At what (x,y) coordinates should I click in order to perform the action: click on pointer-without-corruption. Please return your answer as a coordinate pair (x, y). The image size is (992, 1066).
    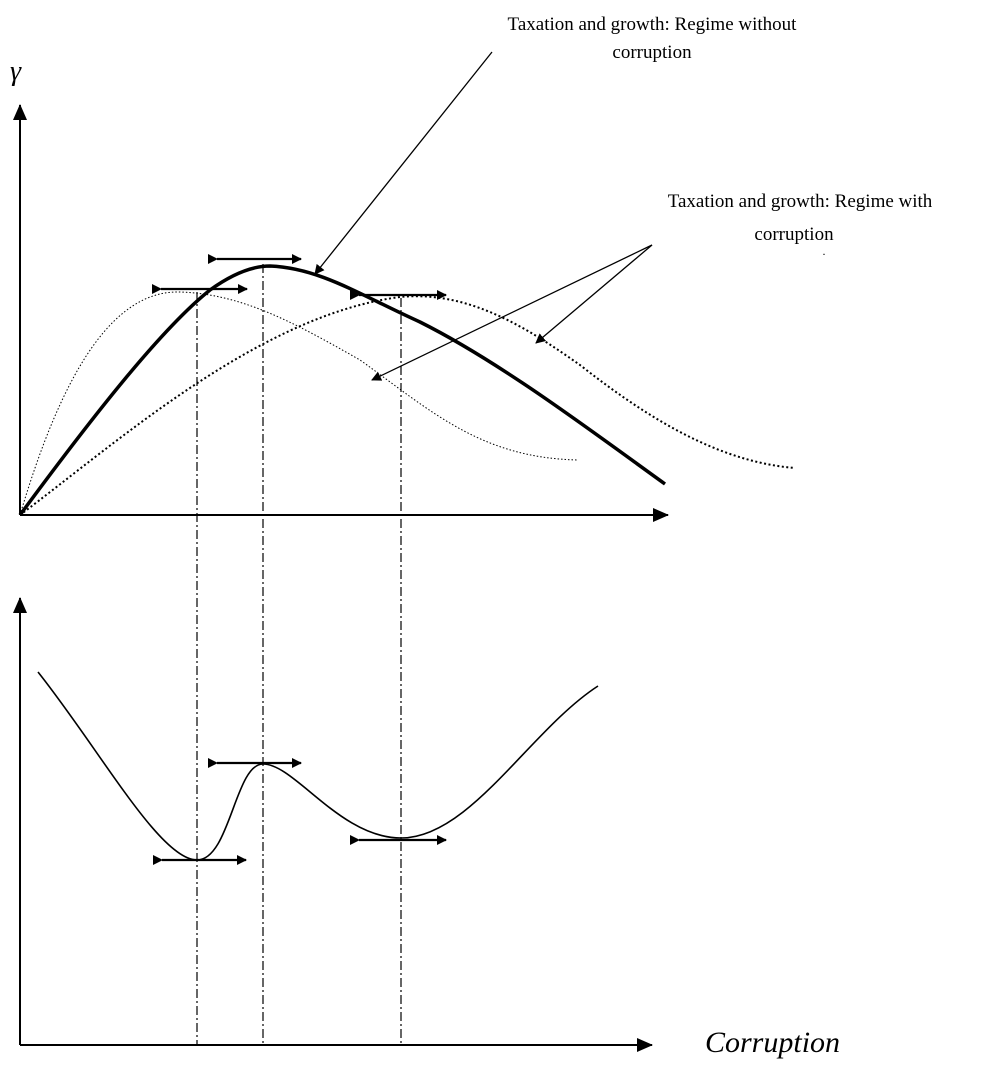
    Looking at the image, I should click on (403, 163).